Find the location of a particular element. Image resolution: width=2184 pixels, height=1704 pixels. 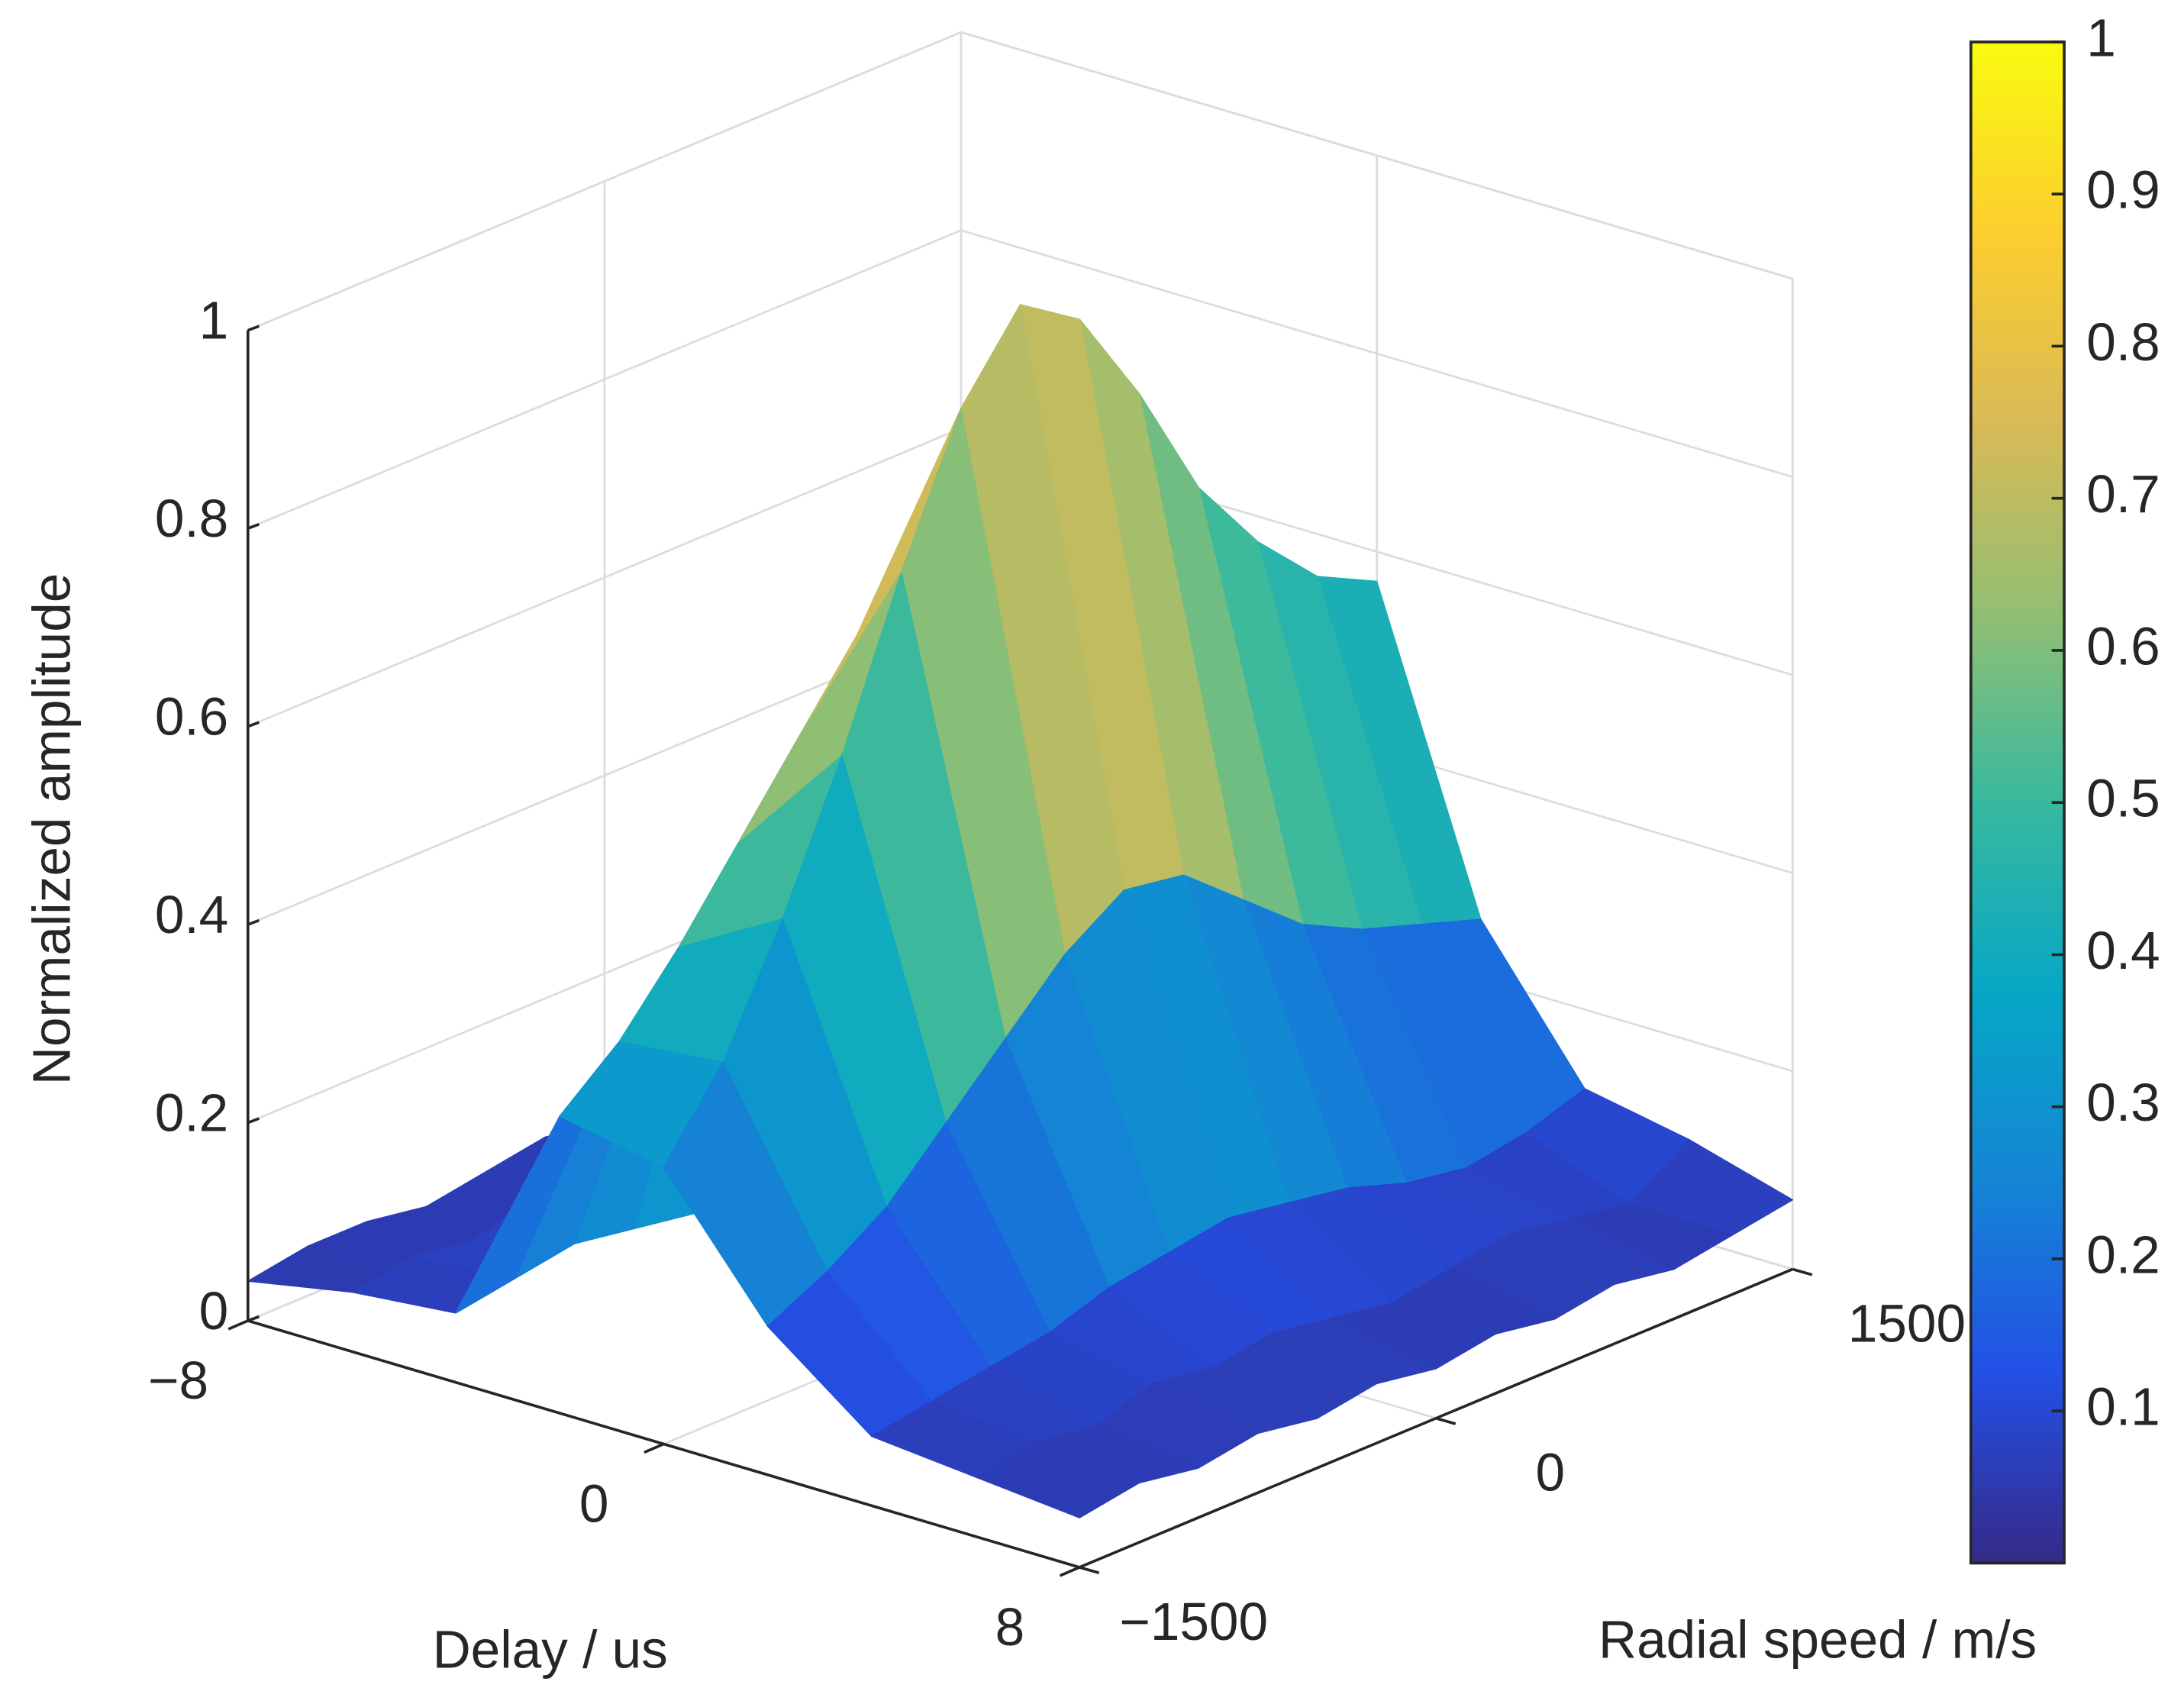

colorbar-tick-label: 0.7 is located at coordinates (2123, 494).